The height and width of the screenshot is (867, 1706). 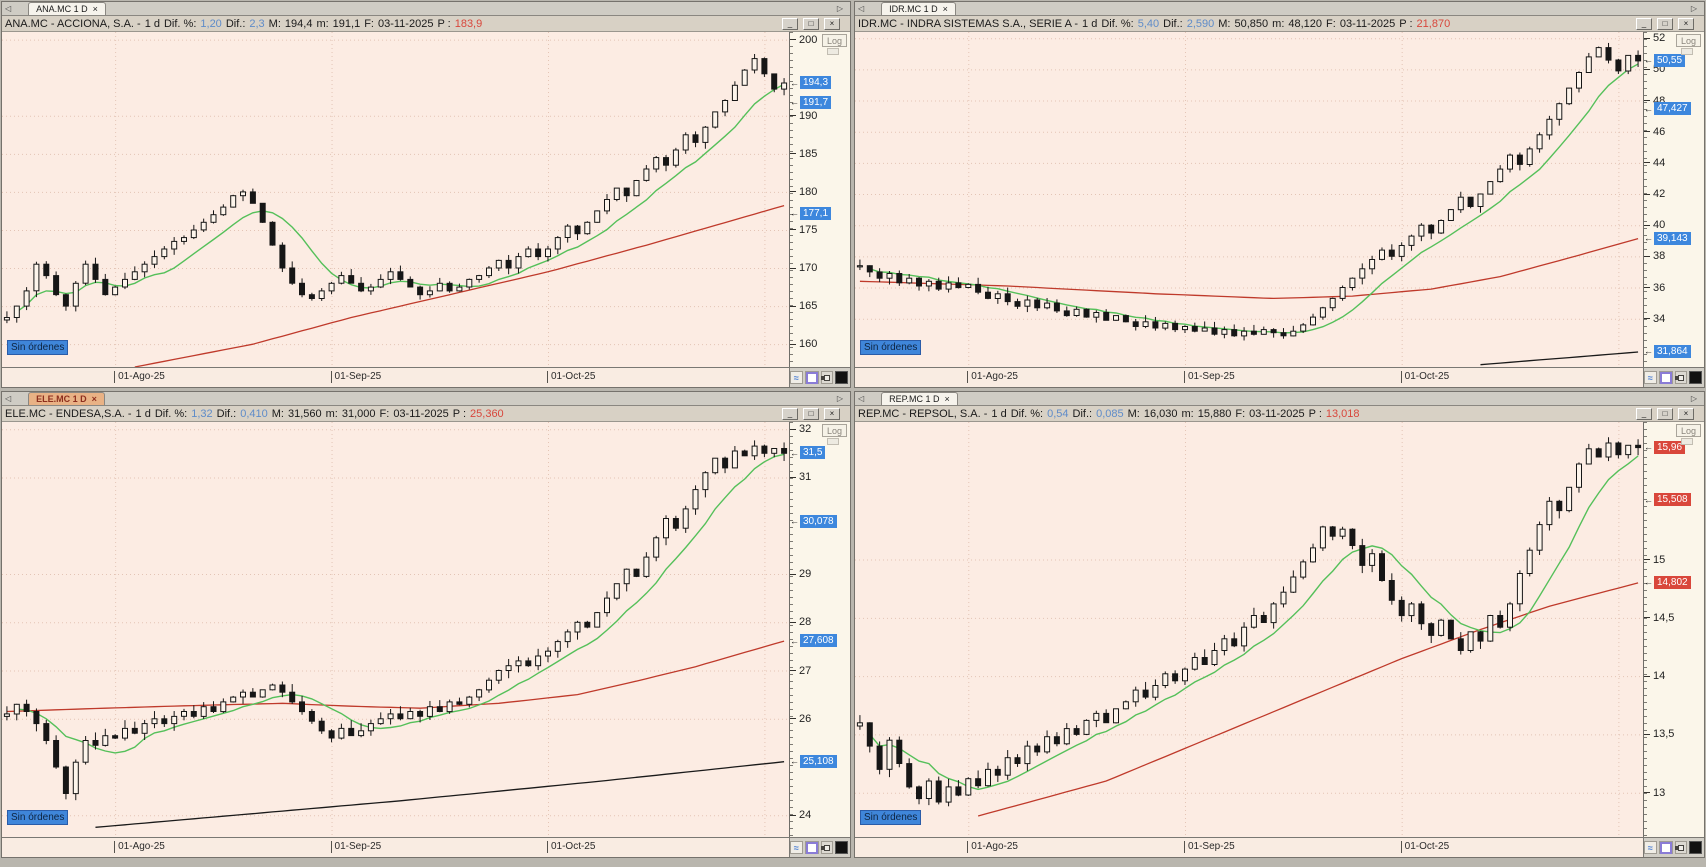 What do you see at coordinates (1433, 23) in the screenshot?
I see `last-price-value: 21,870` at bounding box center [1433, 23].